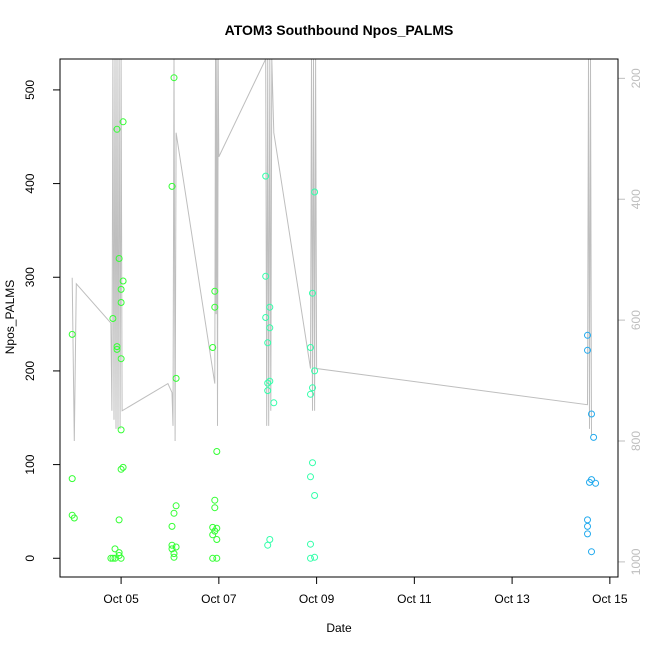 This screenshot has height=650, width=650. What do you see at coordinates (610, 599) in the screenshot?
I see `x-tick-label: Oct 15` at bounding box center [610, 599].